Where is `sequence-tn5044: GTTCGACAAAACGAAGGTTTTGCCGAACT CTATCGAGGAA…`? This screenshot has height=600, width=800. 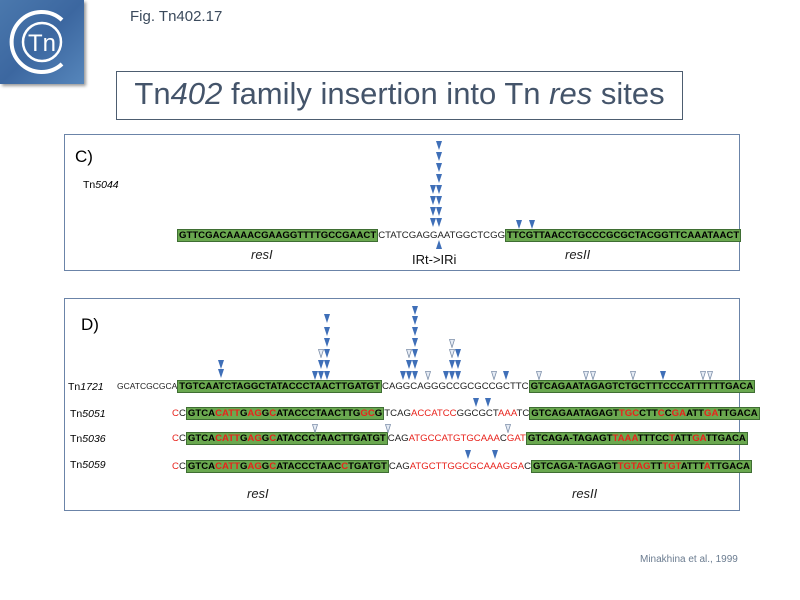
sequence-tn5044: GTTCGACAAAACGAAGGTTTTGCCGAACT CTATCGAGGAA… is located at coordinates (459, 235).